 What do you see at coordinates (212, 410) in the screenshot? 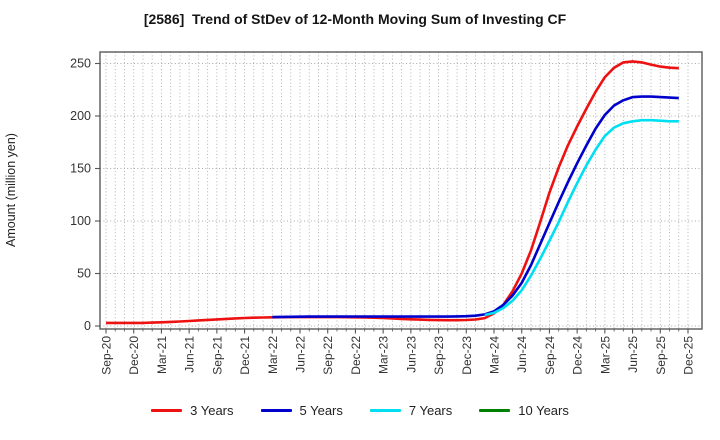
I see `legend-label-3-years: 3 Years` at bounding box center [212, 410].